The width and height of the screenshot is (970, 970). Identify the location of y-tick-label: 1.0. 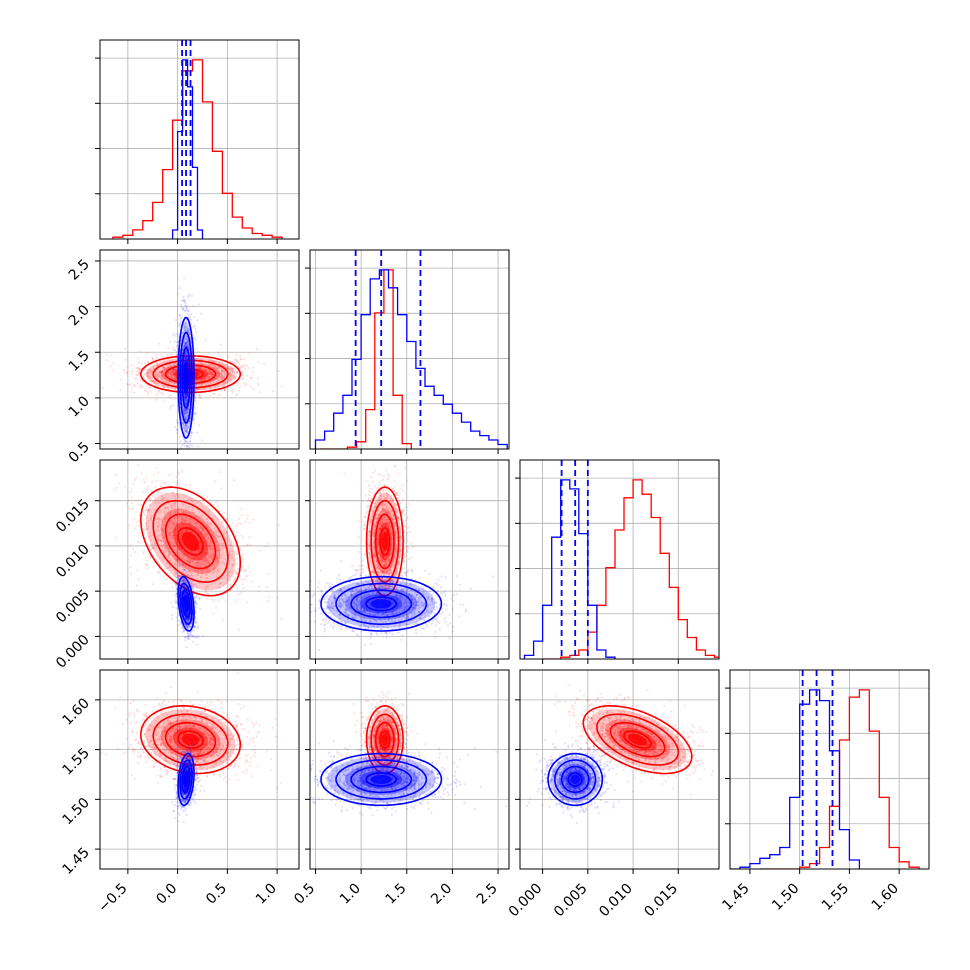
(79, 406).